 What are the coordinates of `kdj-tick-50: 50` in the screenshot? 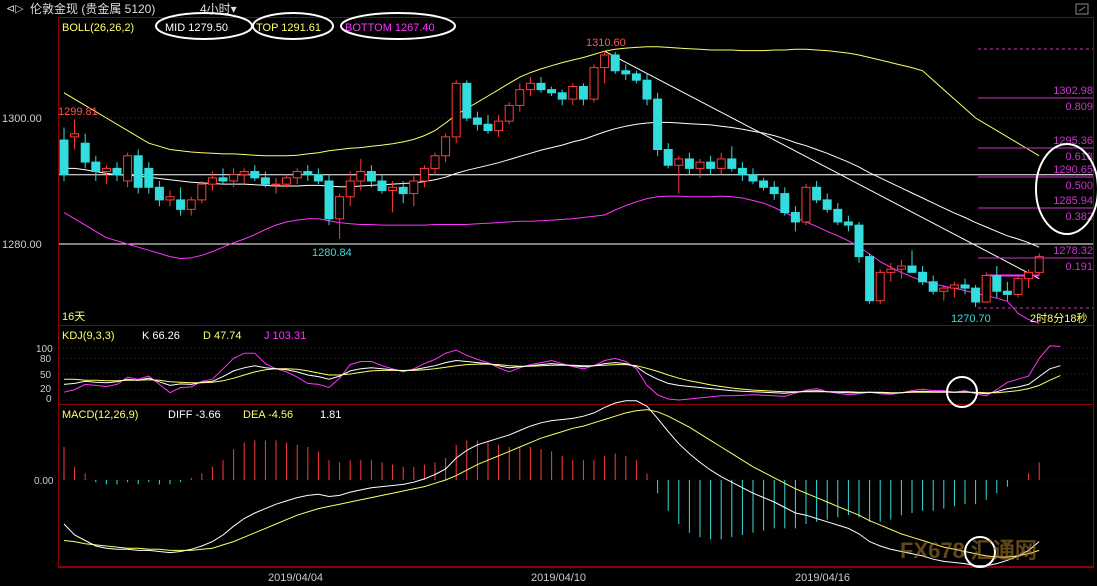 It's located at (46, 375).